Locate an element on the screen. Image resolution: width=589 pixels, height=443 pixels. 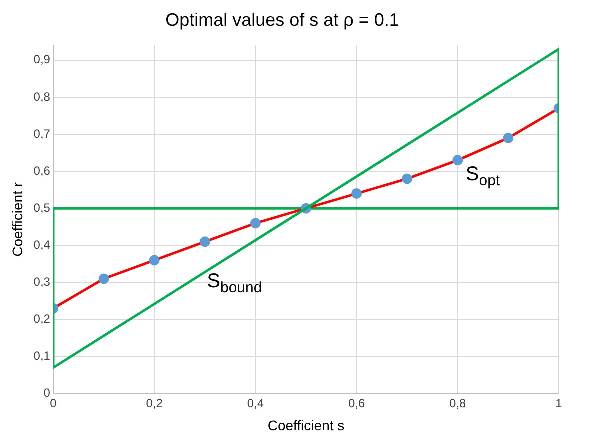
y-tick-label: 0,8 is located at coordinates (42, 97).